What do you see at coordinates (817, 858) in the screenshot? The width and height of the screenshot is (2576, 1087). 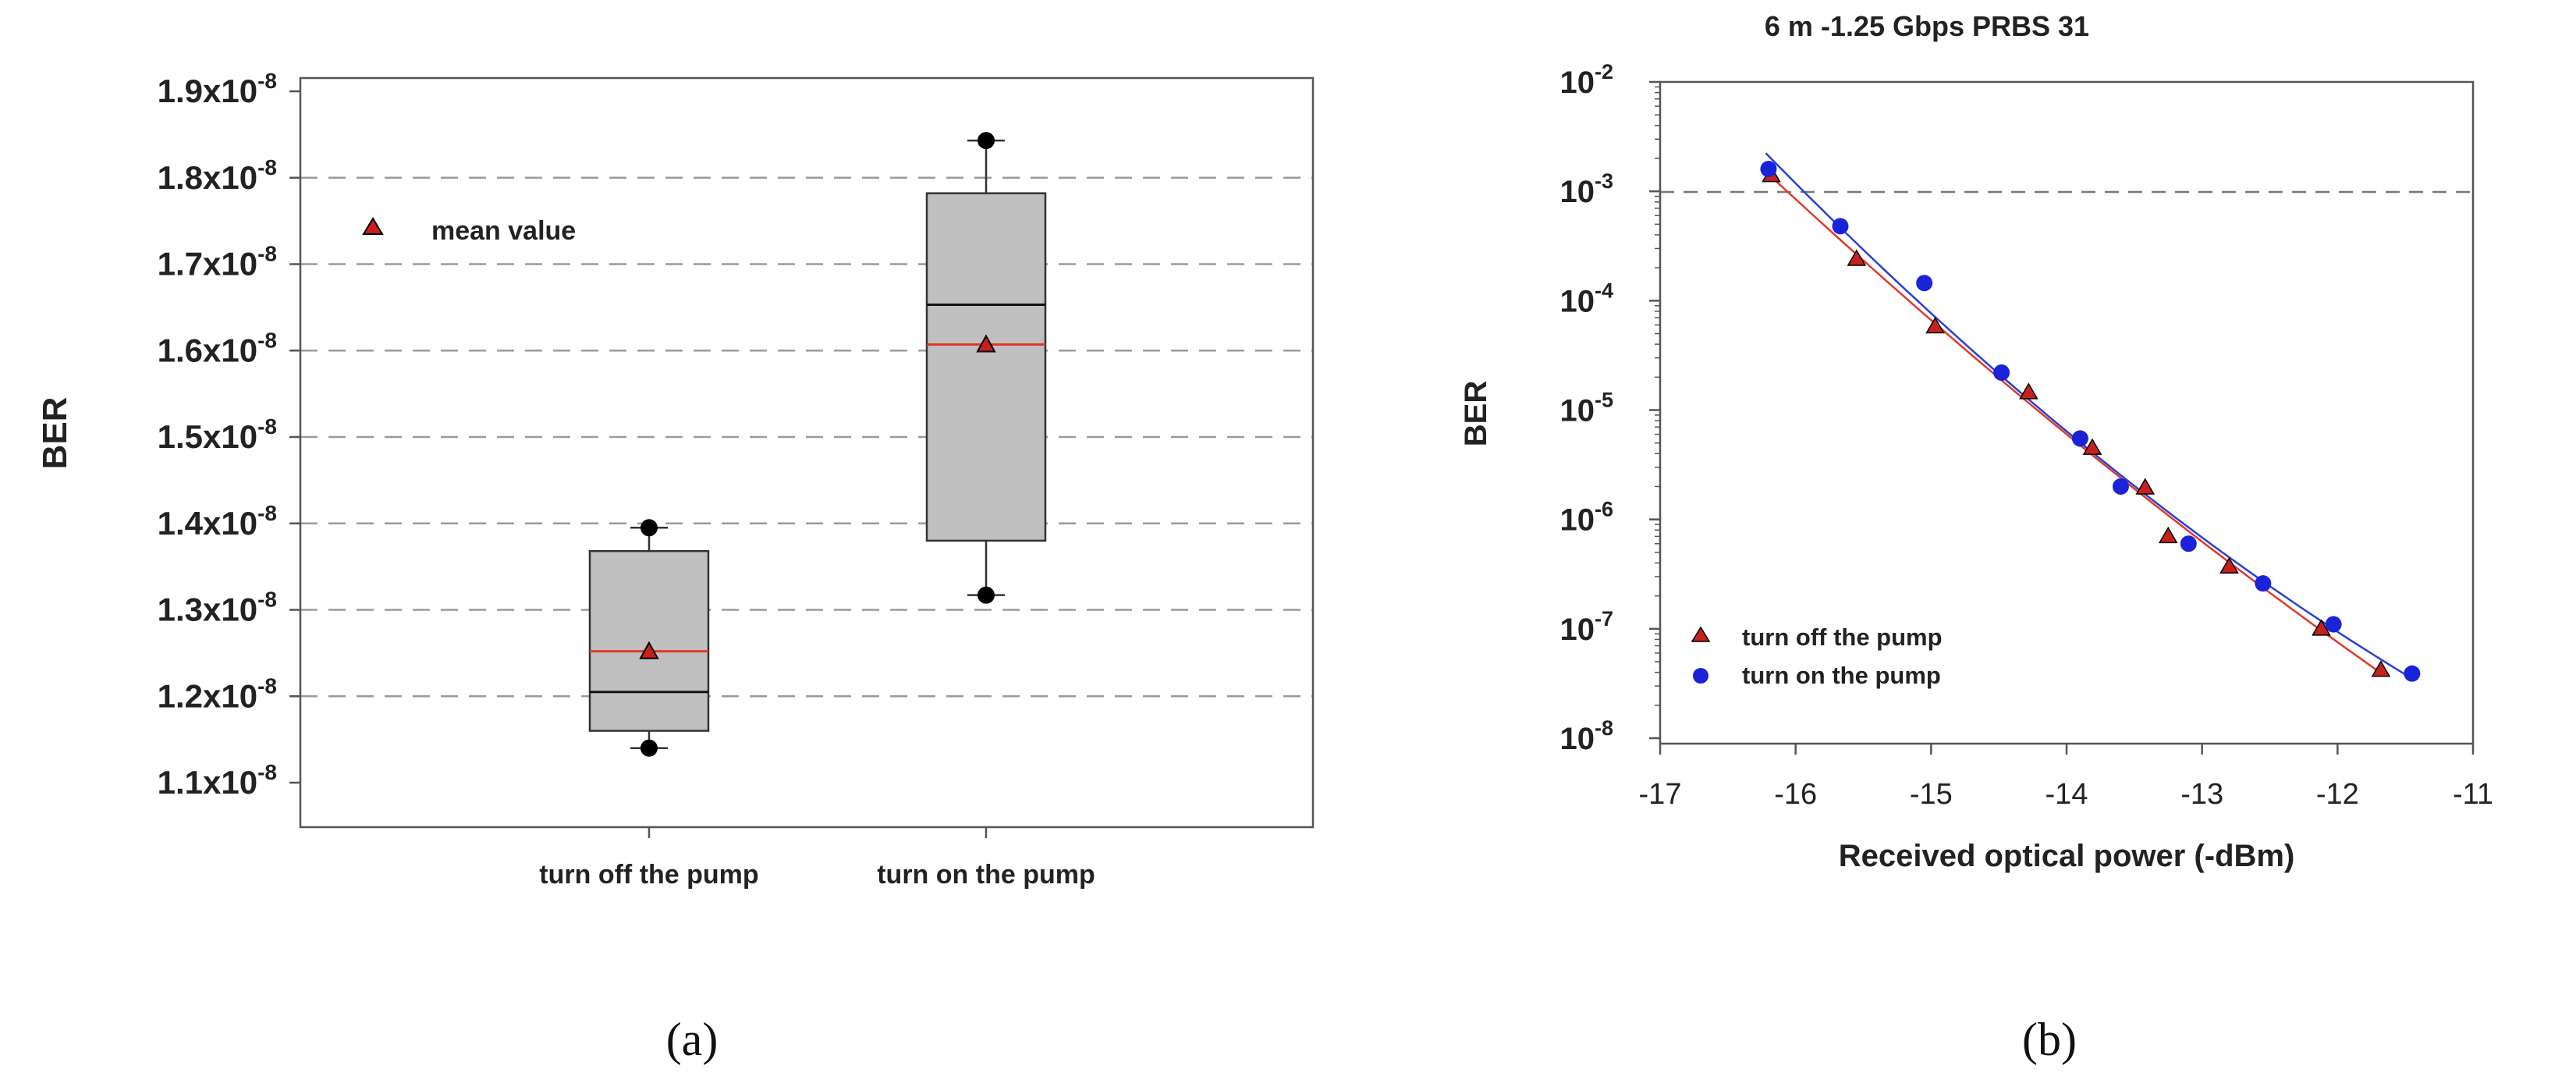 I see `panel-a-category-labels: turn off the pump turn on the pump` at bounding box center [817, 858].